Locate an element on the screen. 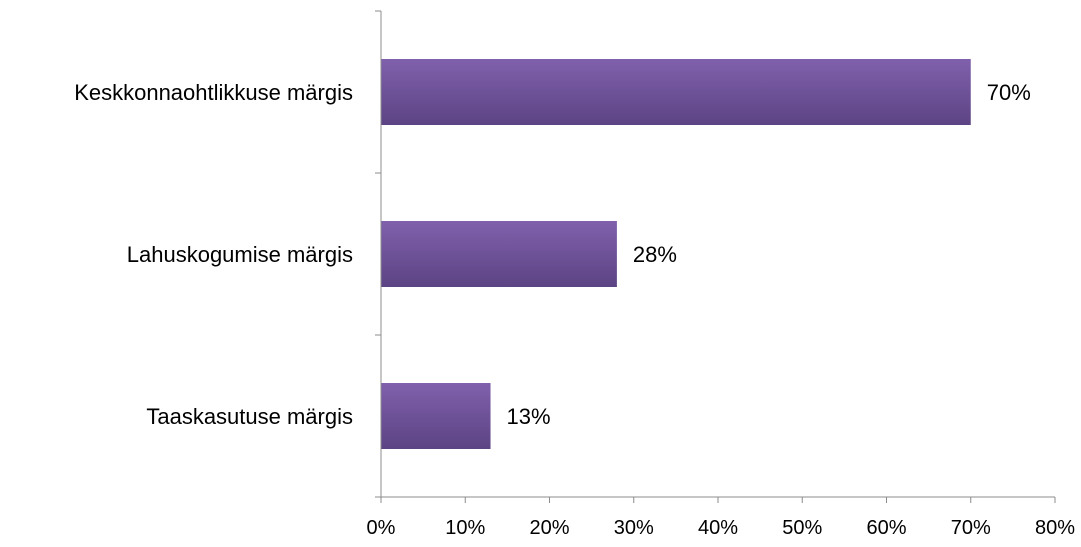  data-label: 13% is located at coordinates (529, 416).